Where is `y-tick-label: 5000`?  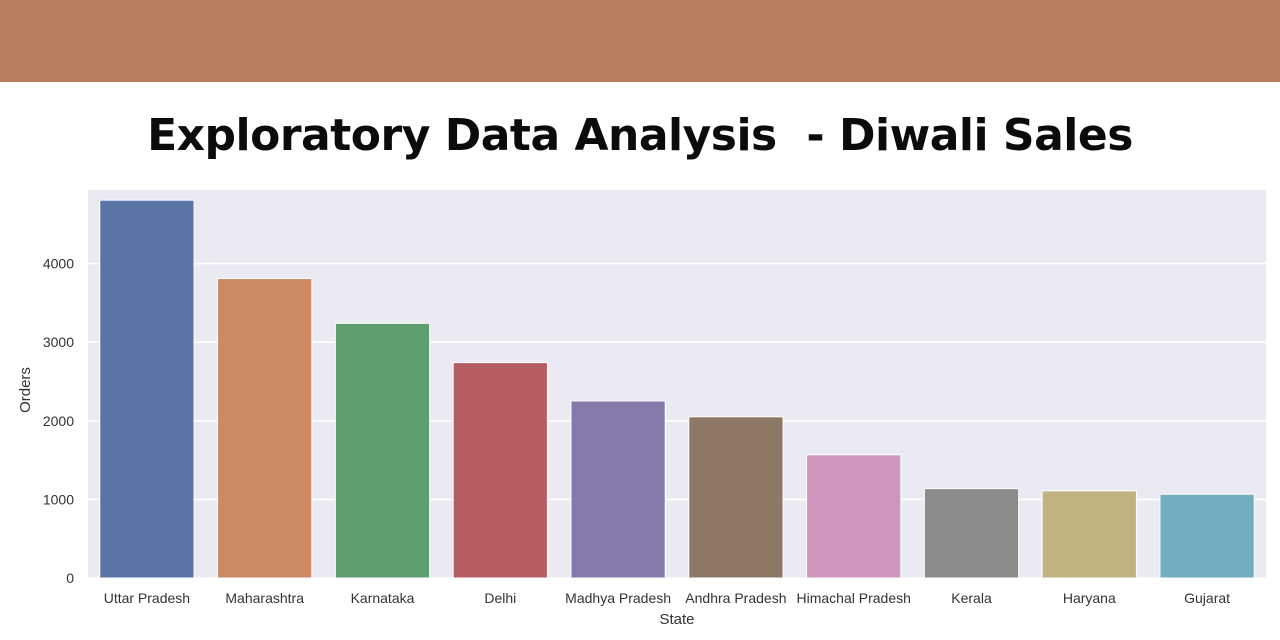 y-tick-label: 5000 is located at coordinates (58, 189).